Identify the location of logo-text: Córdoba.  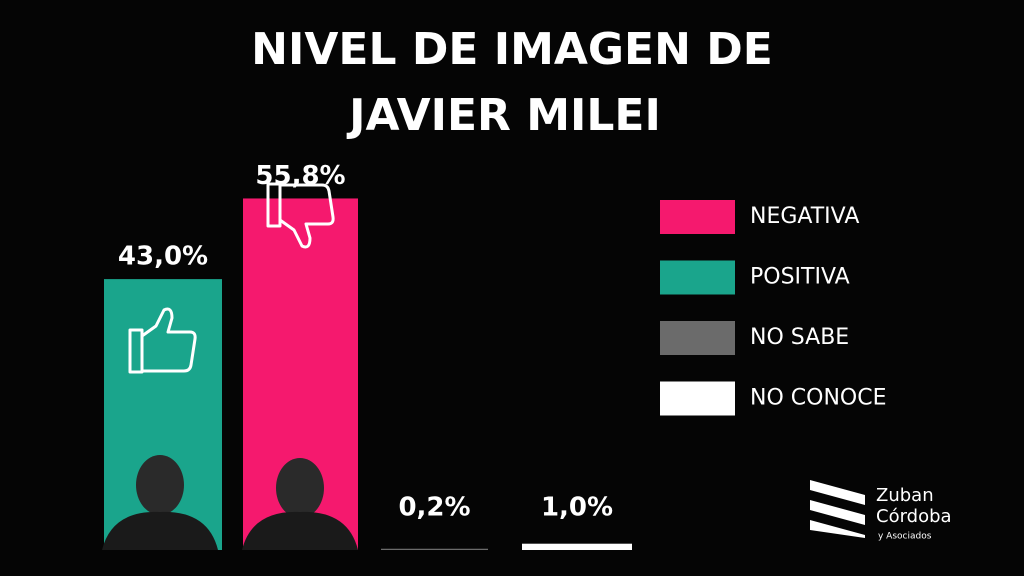
(914, 516).